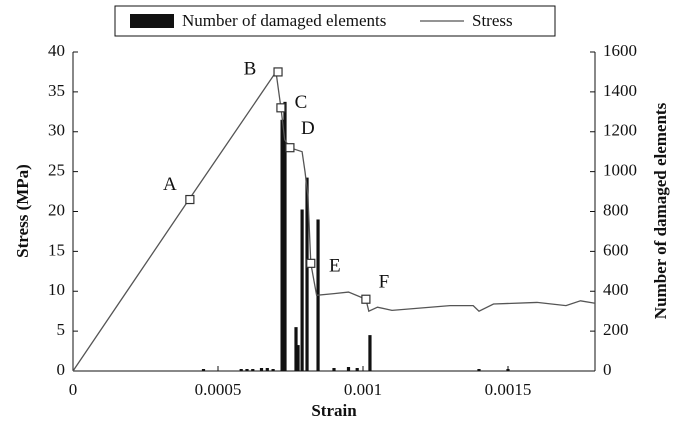  I want to click on y2-tick-label: 1400, so click(620, 90).